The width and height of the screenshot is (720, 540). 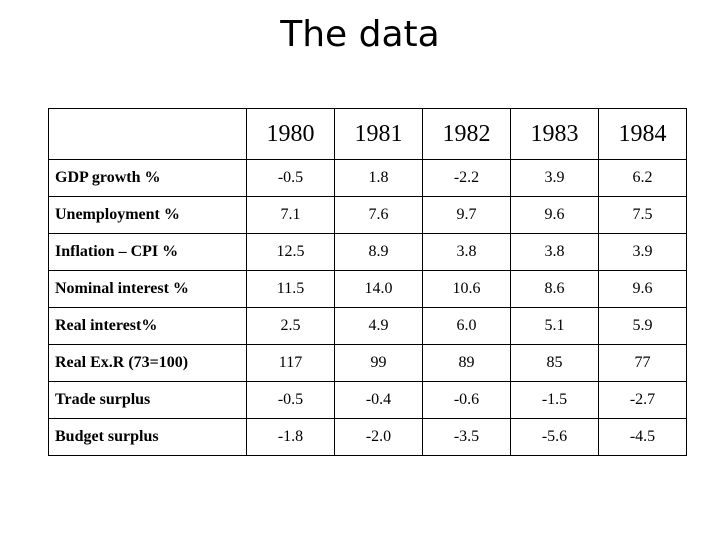 What do you see at coordinates (147, 215) in the screenshot?
I see `row-label: Unemployment %` at bounding box center [147, 215].